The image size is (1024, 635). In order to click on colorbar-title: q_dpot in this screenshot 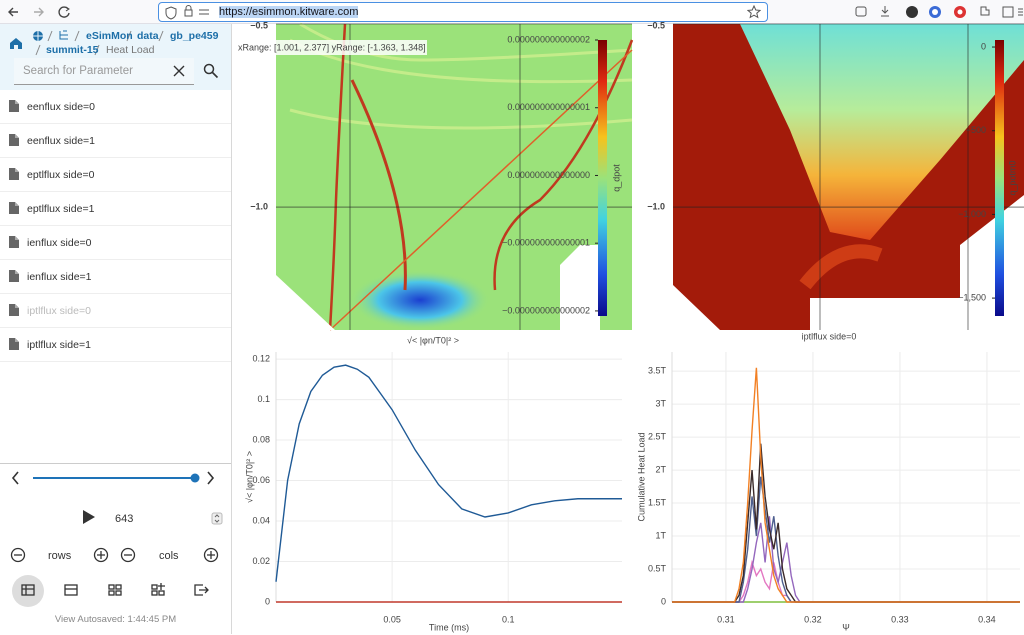, I will do `click(616, 178)`.